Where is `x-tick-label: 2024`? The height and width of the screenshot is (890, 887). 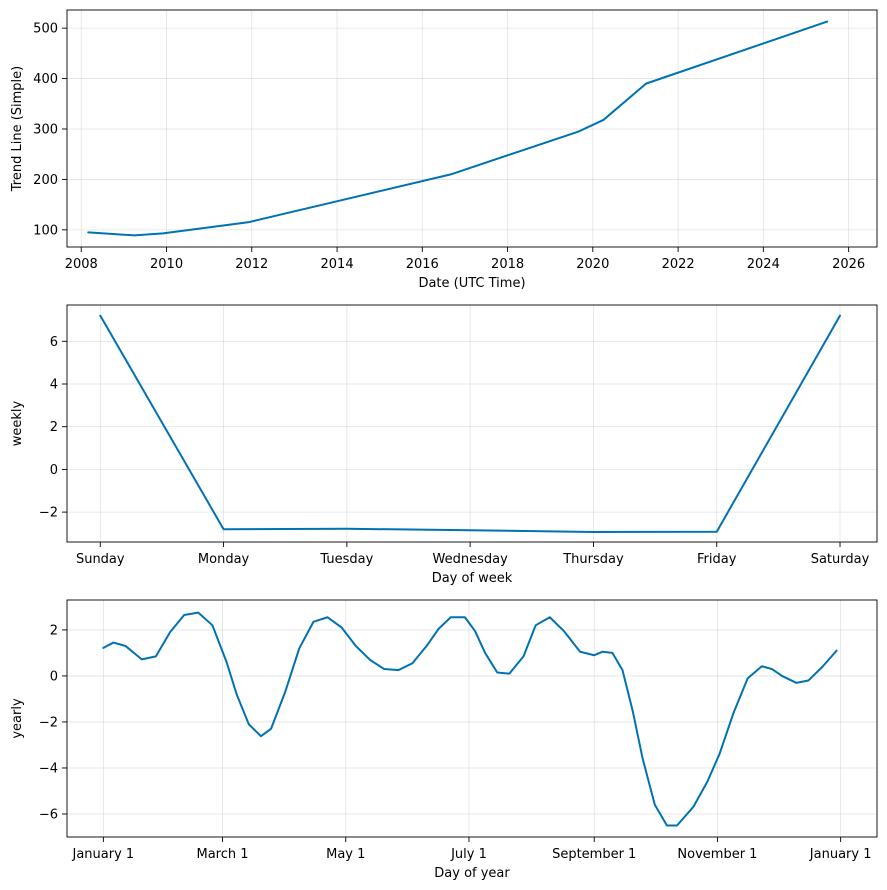
x-tick-label: 2024 is located at coordinates (763, 264).